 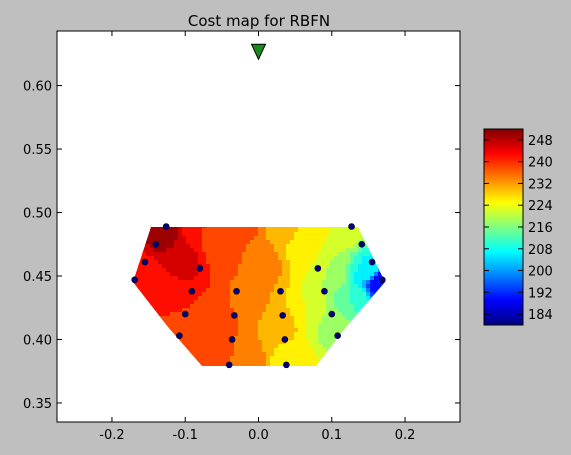 What do you see at coordinates (540, 293) in the screenshot?
I see `colorbar-tick-label: 192` at bounding box center [540, 293].